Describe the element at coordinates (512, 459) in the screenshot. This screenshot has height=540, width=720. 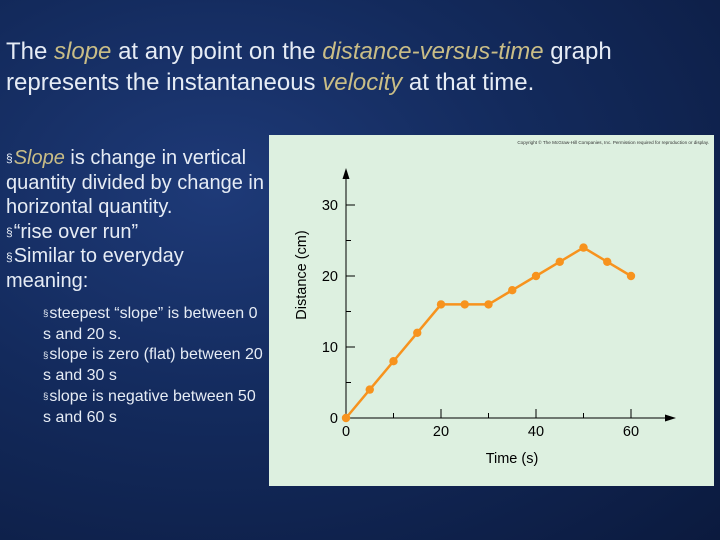
I see `x-axis-label: Time (s)` at that location.